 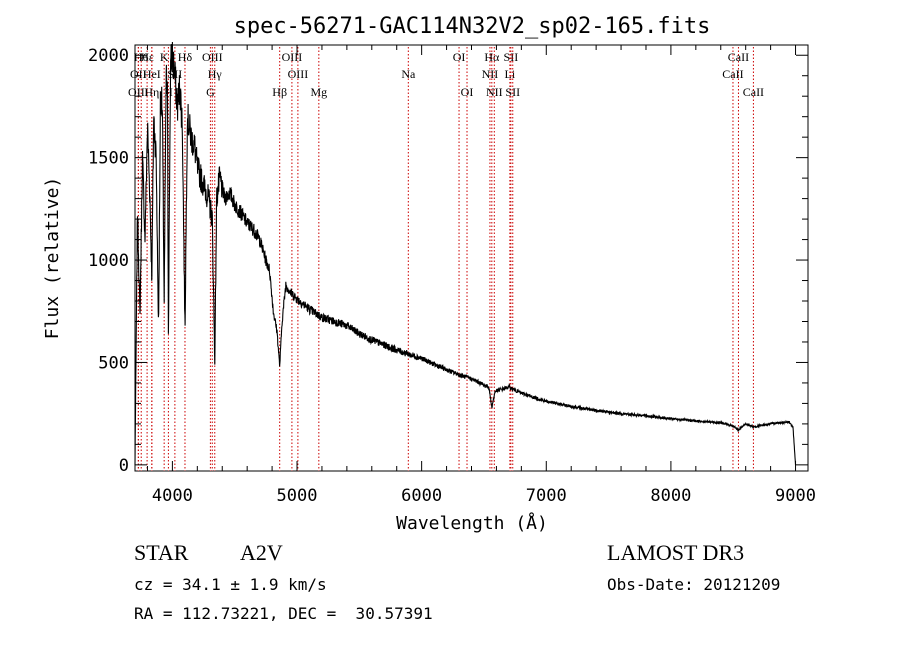 I want to click on x-tick-label: 6000, so click(x=421, y=496).